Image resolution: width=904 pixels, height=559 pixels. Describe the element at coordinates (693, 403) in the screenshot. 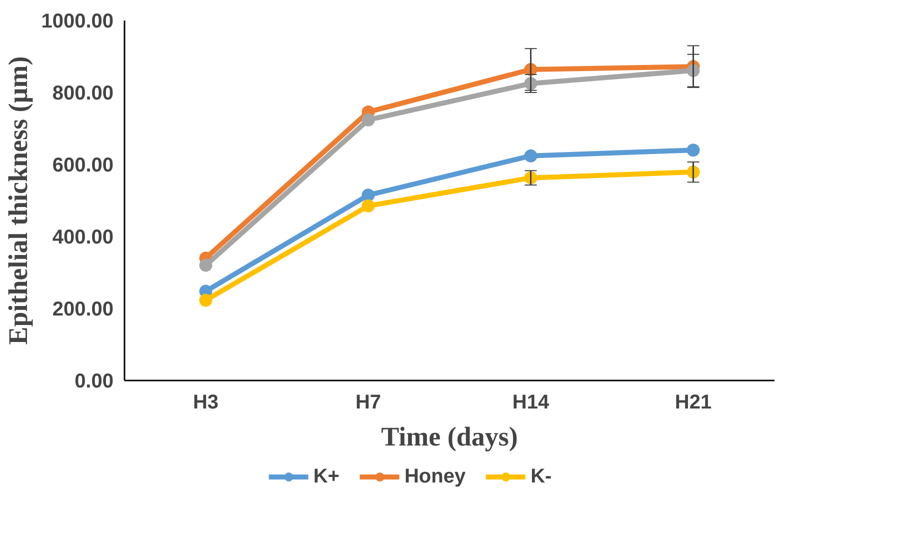

I see `x-tick-label: H21` at that location.